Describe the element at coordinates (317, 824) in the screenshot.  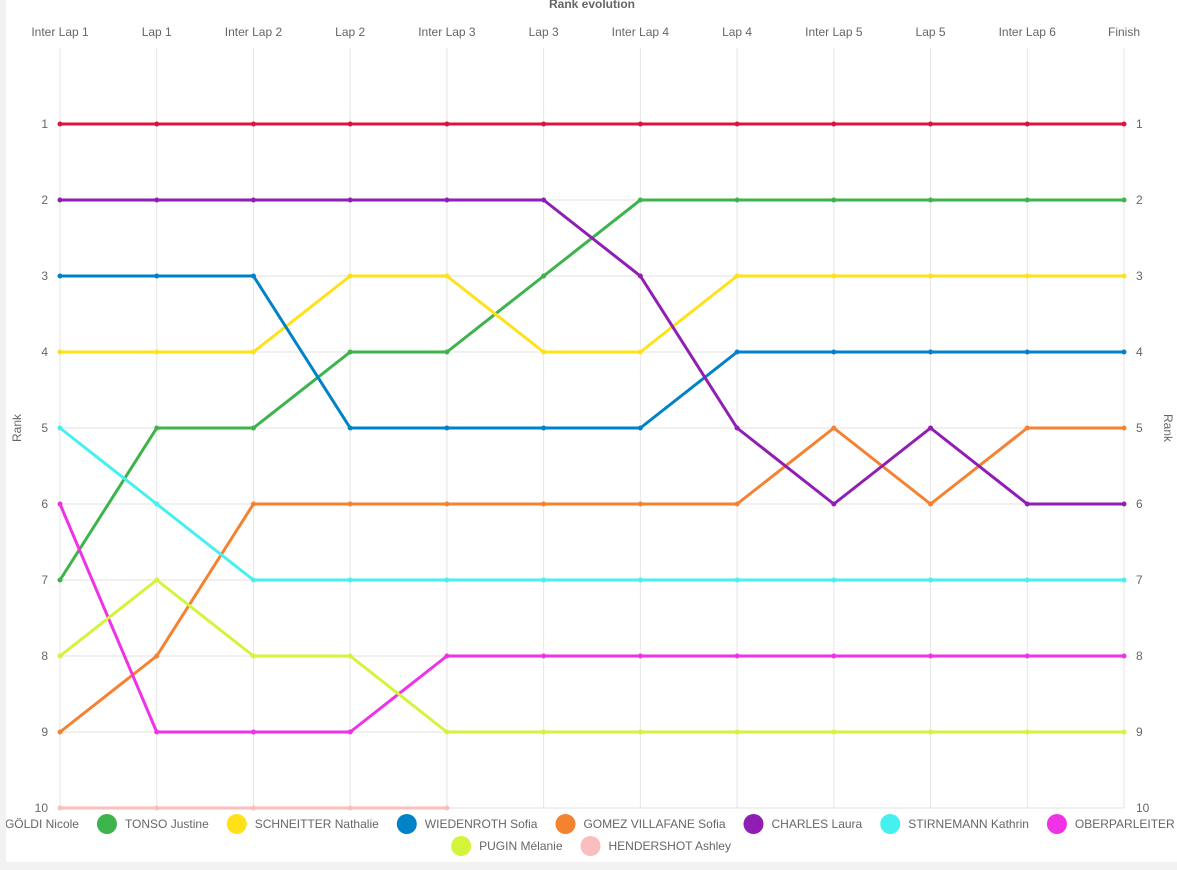
I see `legend-label: SCHNEITTER Nathalie` at that location.